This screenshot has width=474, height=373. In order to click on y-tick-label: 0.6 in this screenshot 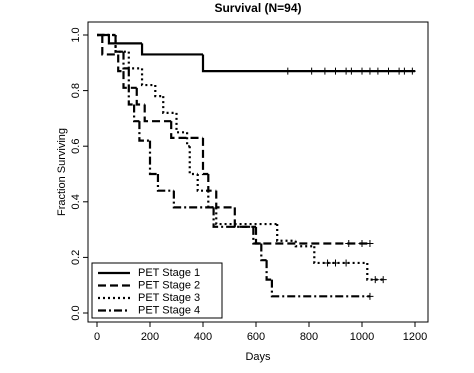, I will do `click(76, 146)`.